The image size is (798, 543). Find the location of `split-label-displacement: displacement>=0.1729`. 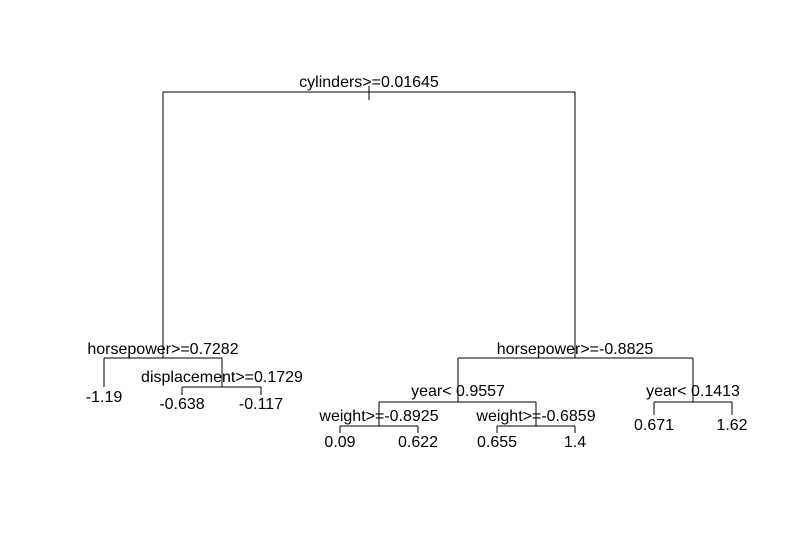

split-label-displacement: displacement>=0.1729 is located at coordinates (222, 377).